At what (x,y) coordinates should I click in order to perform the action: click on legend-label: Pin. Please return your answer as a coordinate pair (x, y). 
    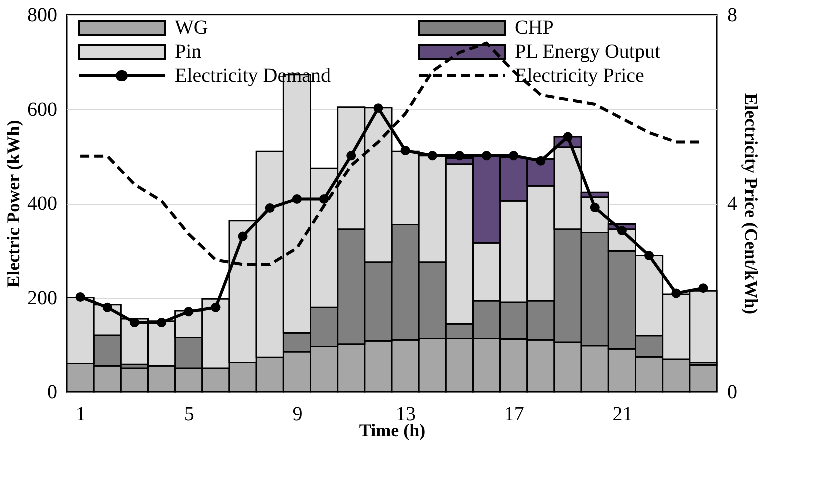
    Looking at the image, I should click on (188, 52).